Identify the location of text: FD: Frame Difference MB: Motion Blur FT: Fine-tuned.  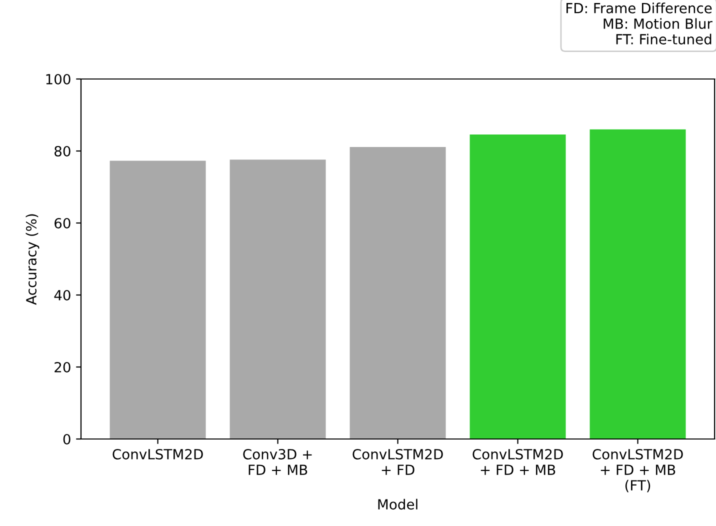
(639, 23).